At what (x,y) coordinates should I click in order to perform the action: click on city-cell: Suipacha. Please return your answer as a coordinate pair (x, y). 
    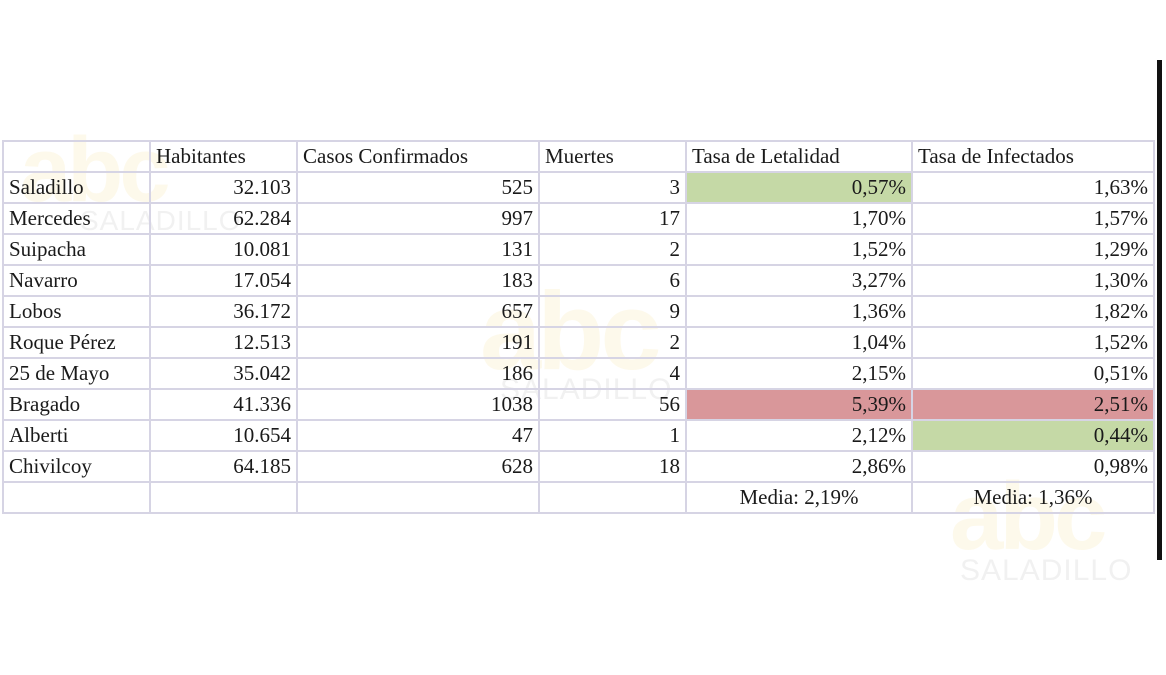
    Looking at the image, I should click on (76, 249).